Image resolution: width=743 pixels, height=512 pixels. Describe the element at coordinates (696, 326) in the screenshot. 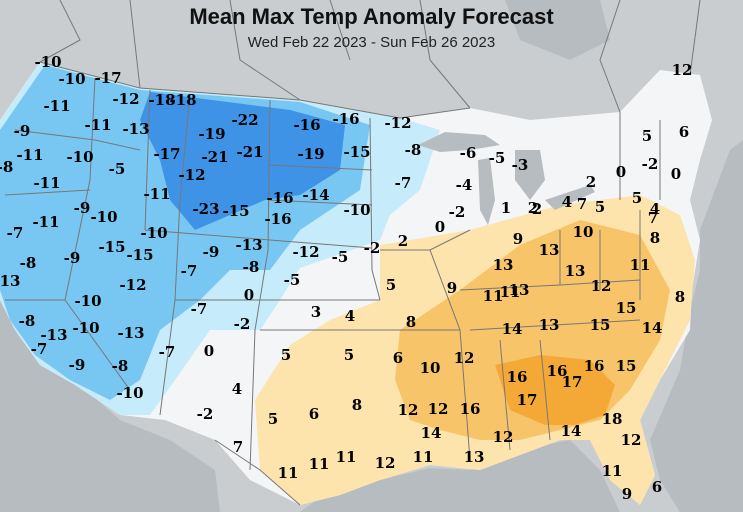

I see `atlantic-ocean` at that location.